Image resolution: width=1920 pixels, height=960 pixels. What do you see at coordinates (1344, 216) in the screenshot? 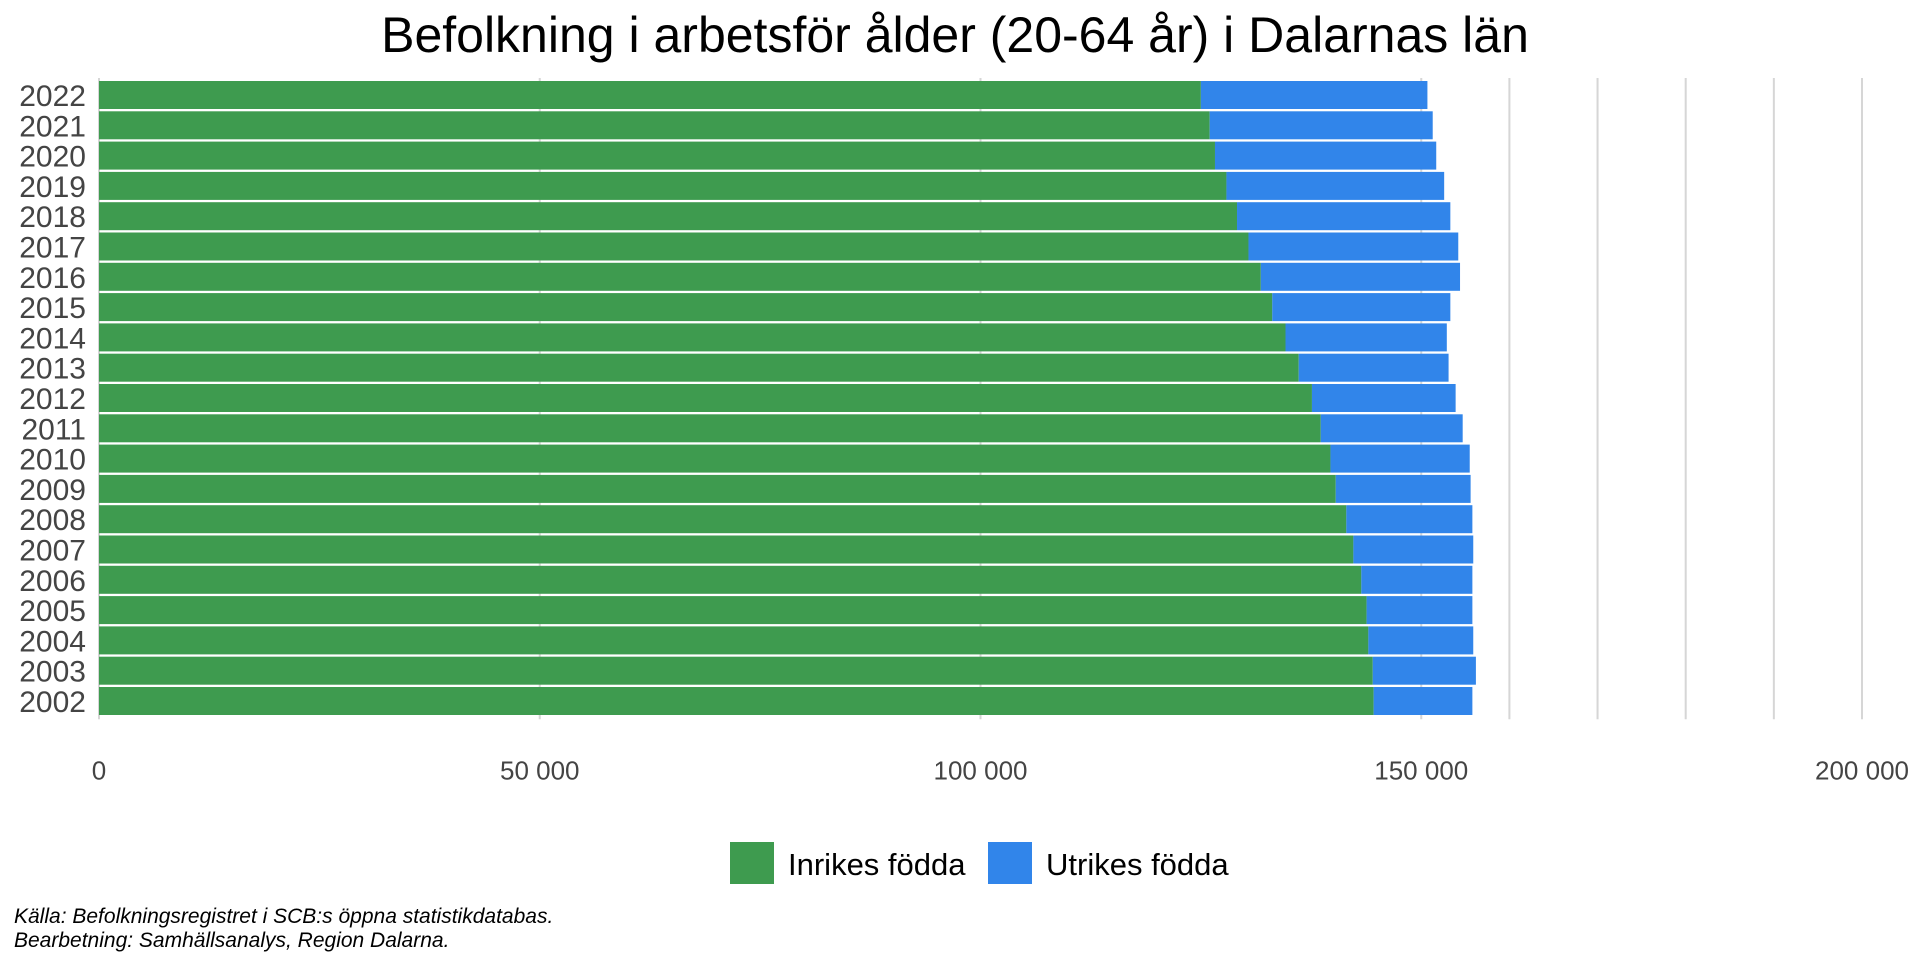
I see `bar-utrikes-2018` at bounding box center [1344, 216].